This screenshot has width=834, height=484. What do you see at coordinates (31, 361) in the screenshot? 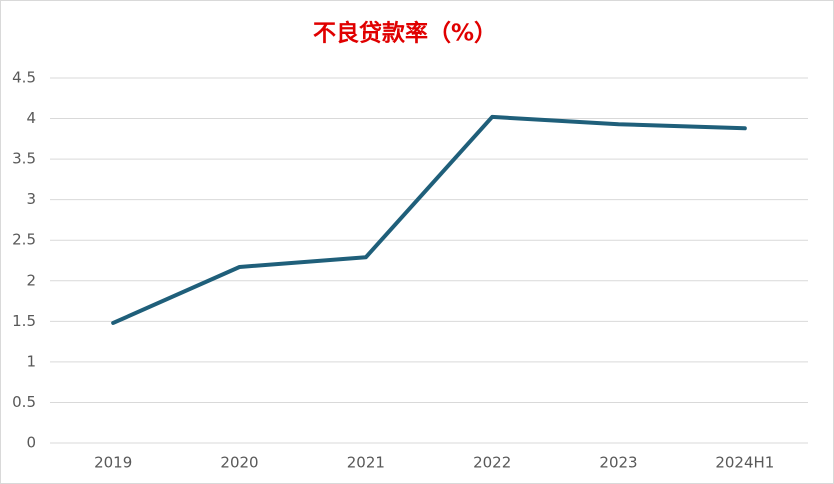
I see `y-tick-label: 1` at bounding box center [31, 361].